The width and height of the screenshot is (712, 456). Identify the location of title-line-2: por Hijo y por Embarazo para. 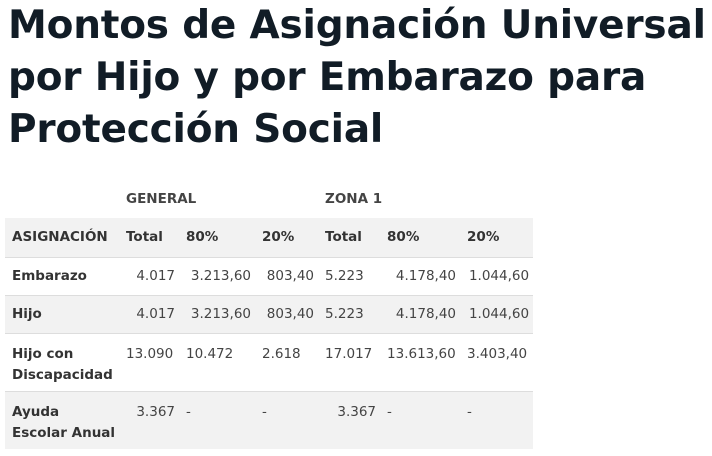
(327, 77).